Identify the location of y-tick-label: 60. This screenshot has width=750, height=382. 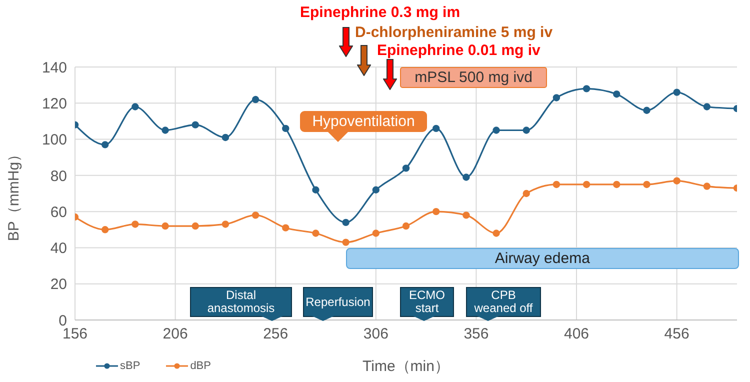
(58, 212).